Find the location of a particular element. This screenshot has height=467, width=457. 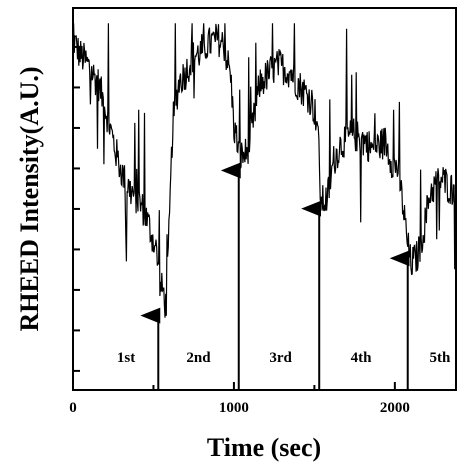

x-tick-labels: 0 1000 2000 is located at coordinates (239, 408).